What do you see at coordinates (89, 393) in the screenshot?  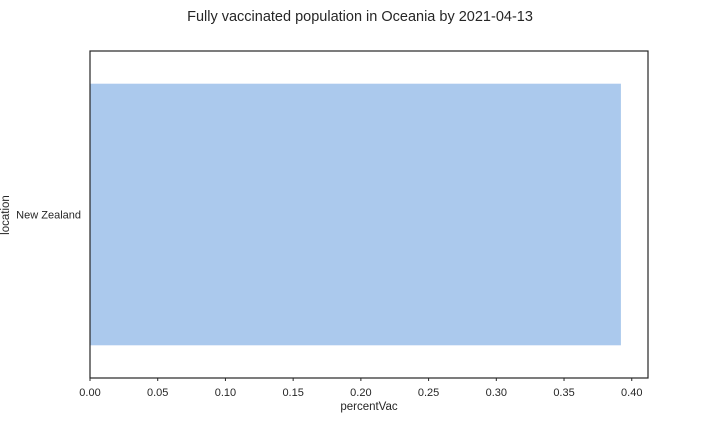 I see `x-tick-label: 0.00` at bounding box center [89, 393].